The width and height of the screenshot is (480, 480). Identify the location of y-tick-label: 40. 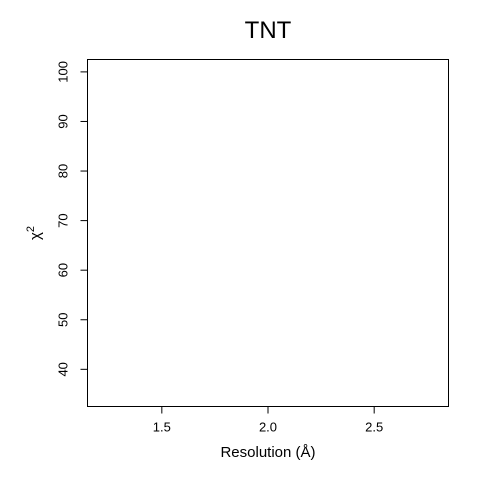
(63, 369).